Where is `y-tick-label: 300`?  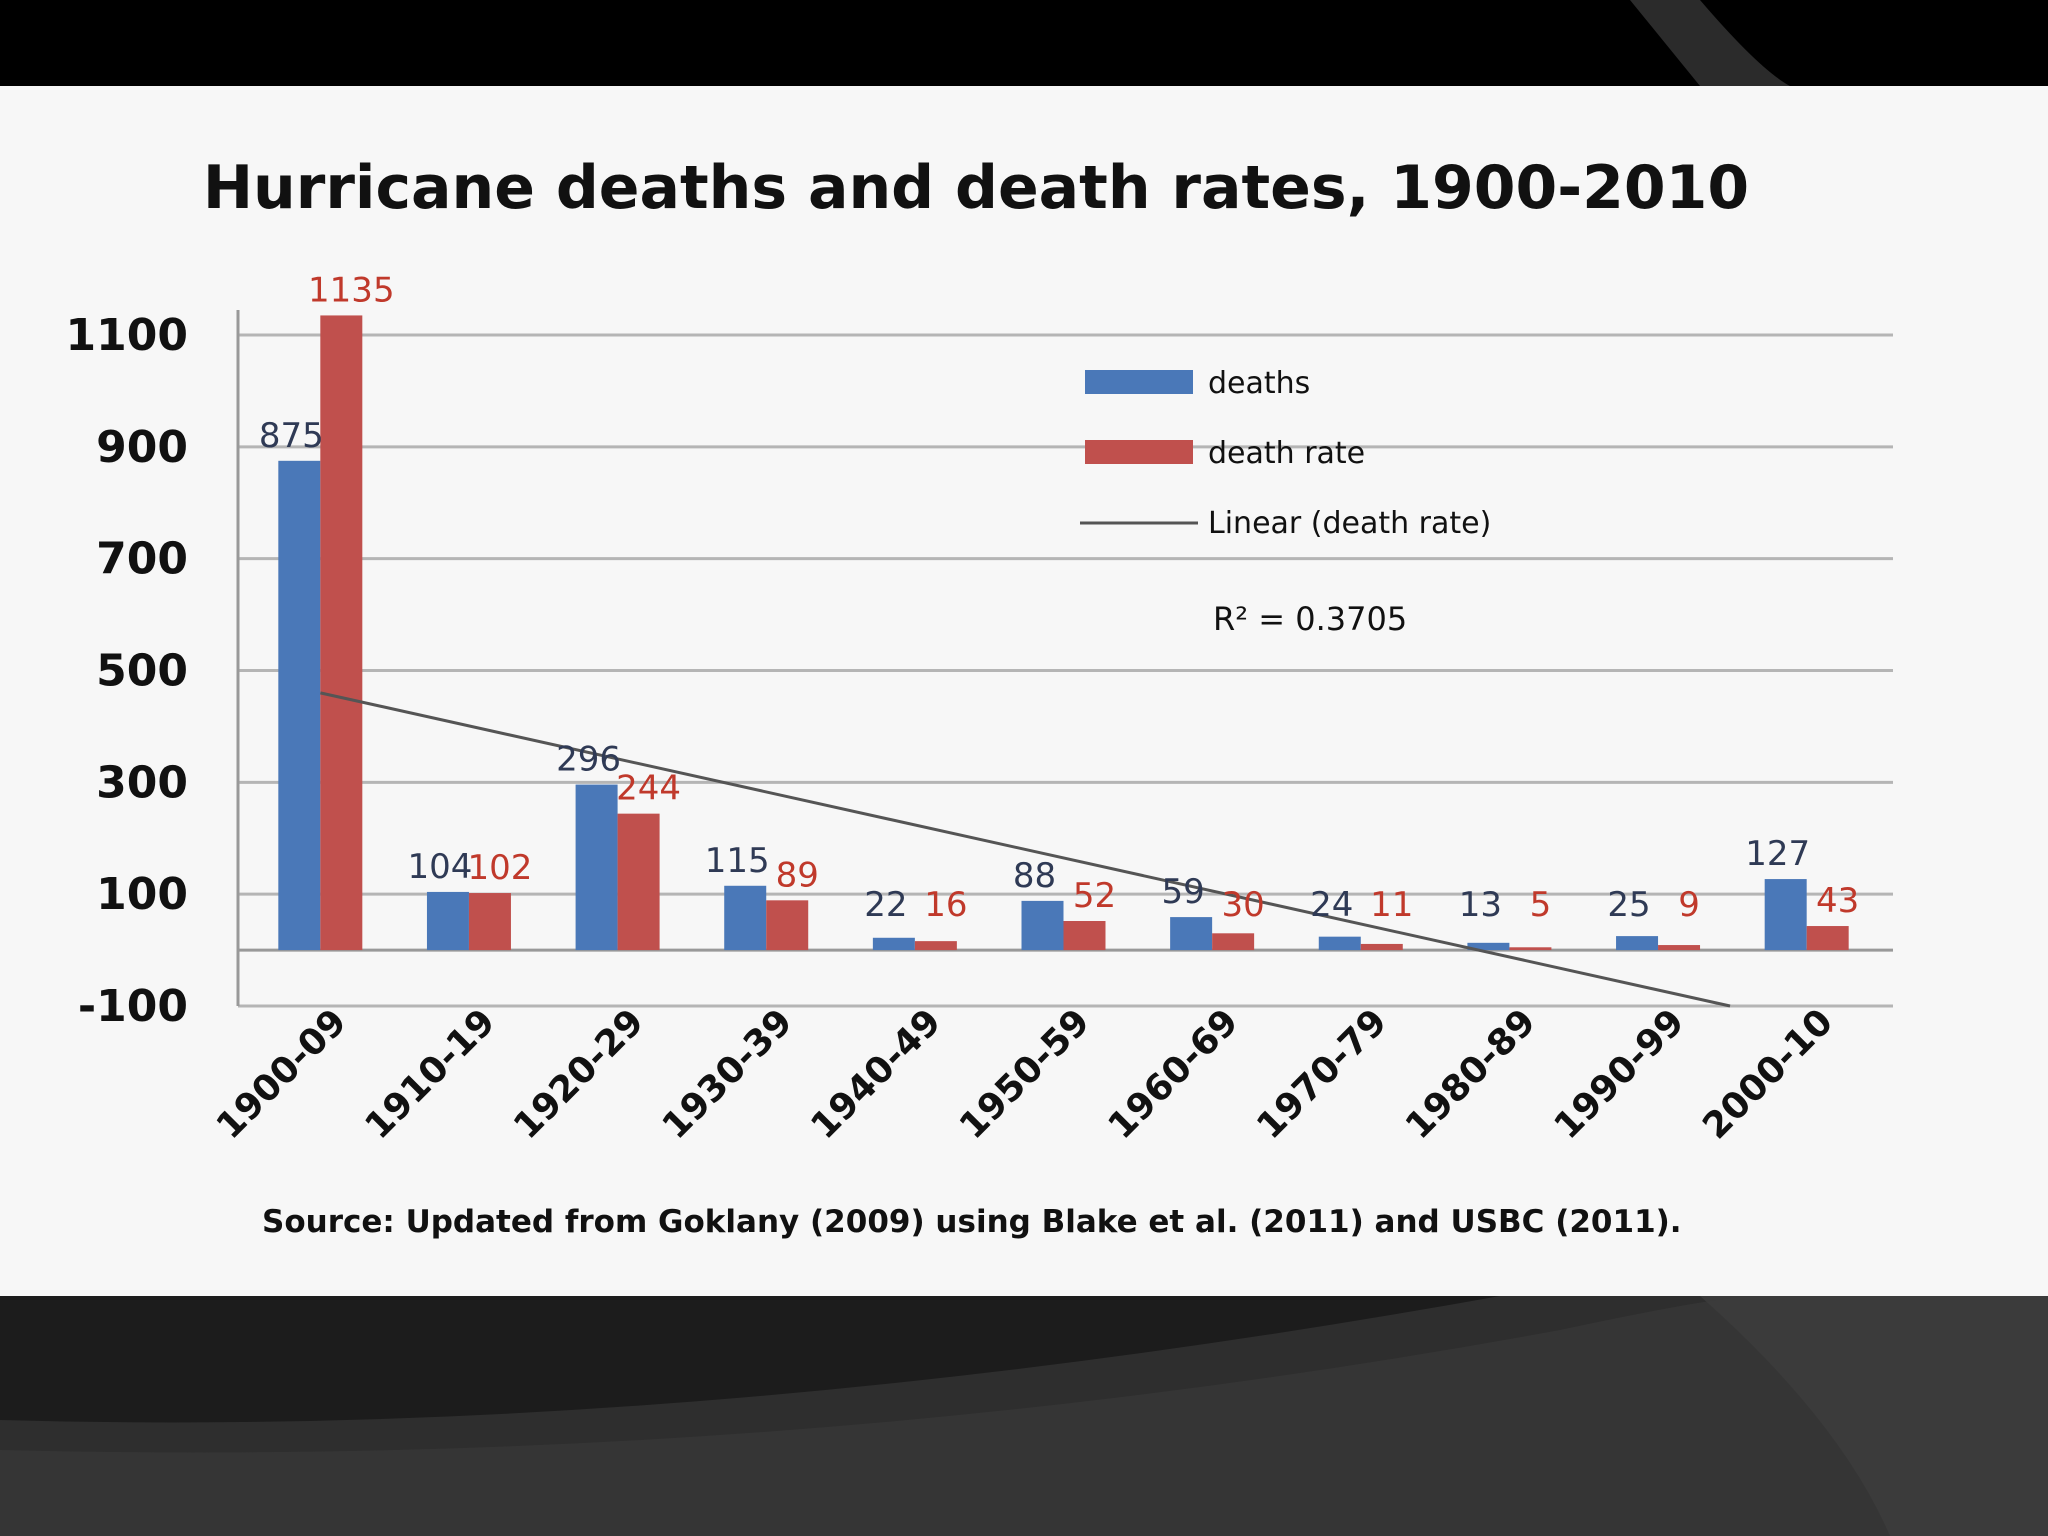
y-tick-label: 300 is located at coordinates (142, 782).